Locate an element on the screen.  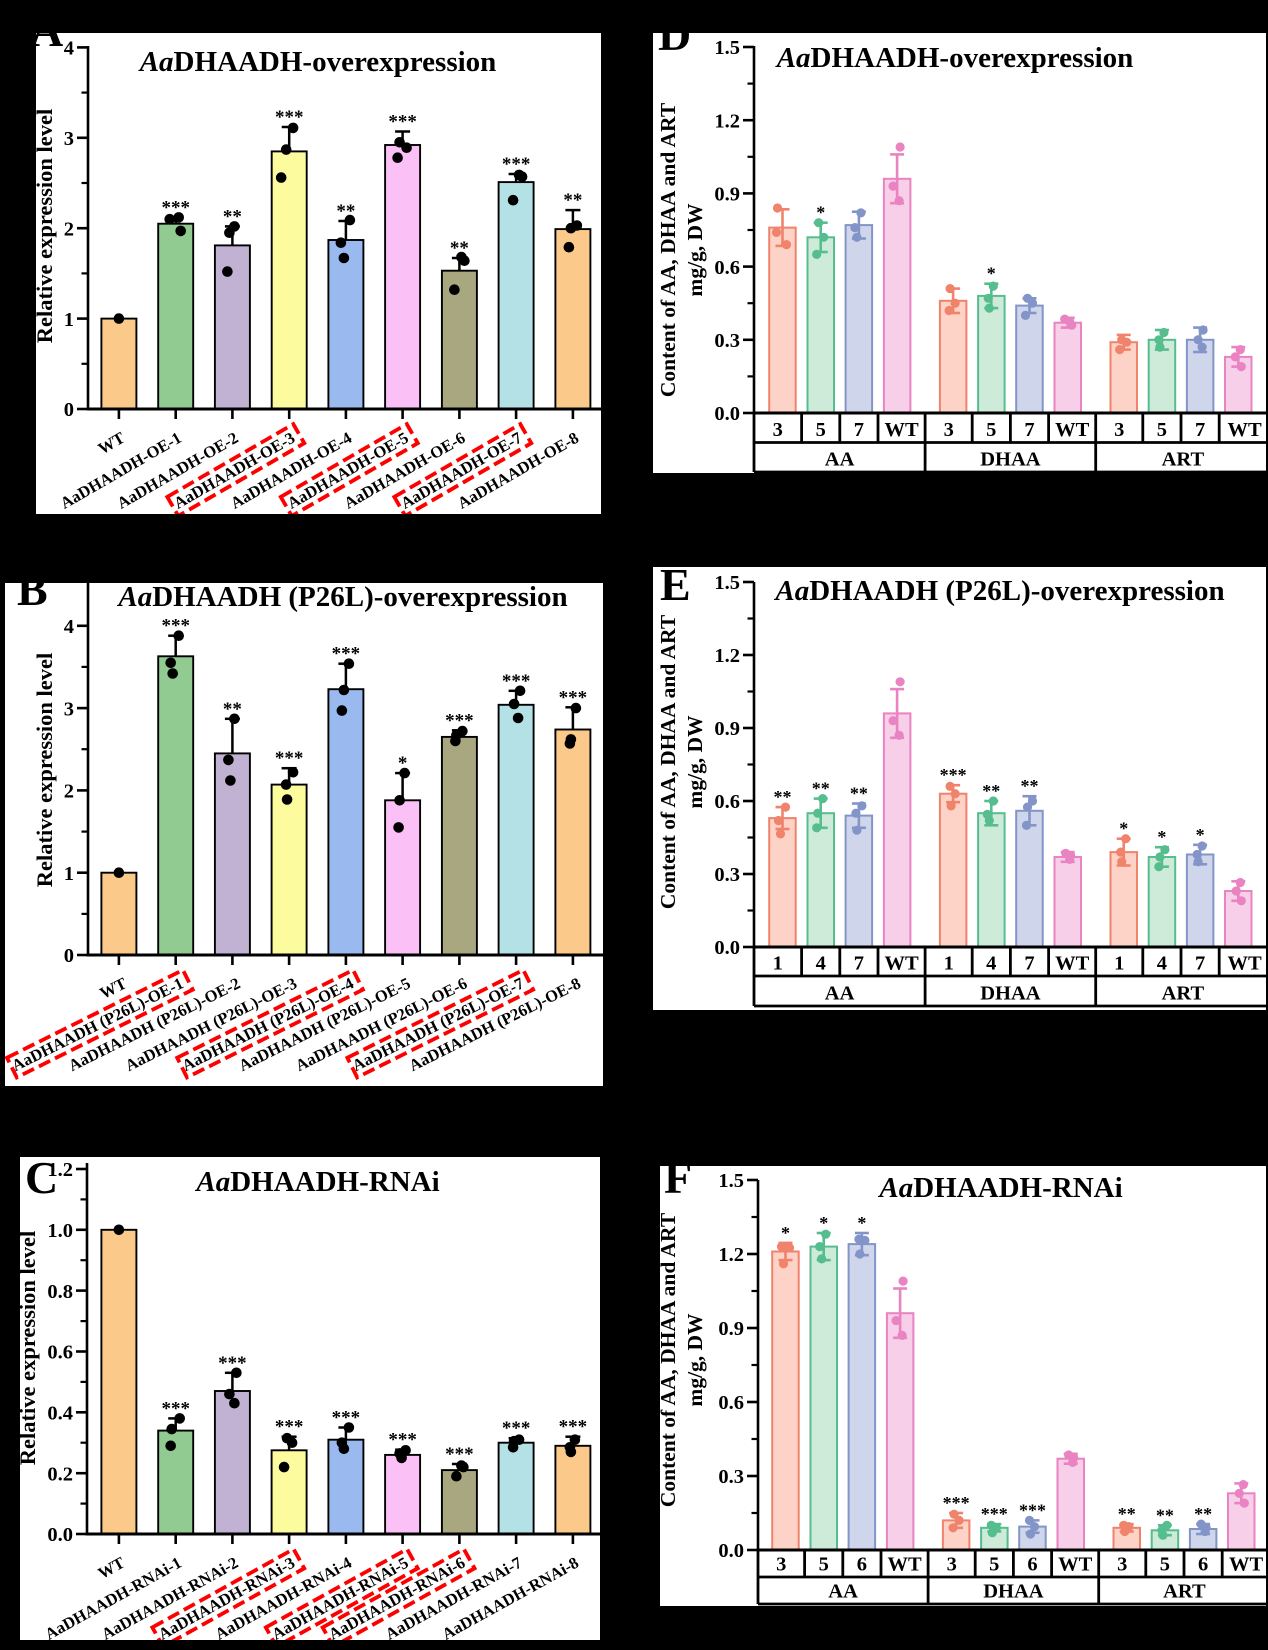
svg-text: C is located at coordinates (41, 1180).